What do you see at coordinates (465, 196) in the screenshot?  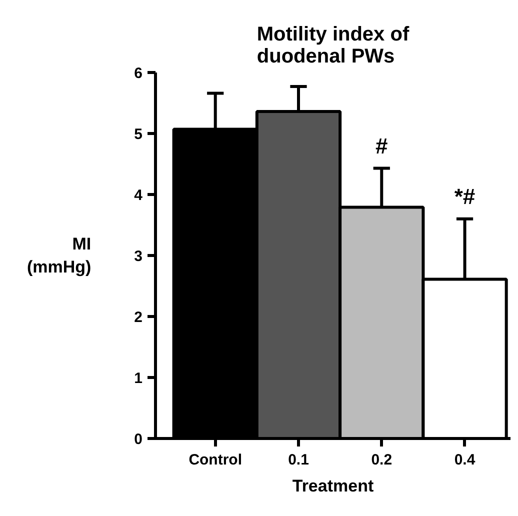 I see `annotation: *#` at bounding box center [465, 196].